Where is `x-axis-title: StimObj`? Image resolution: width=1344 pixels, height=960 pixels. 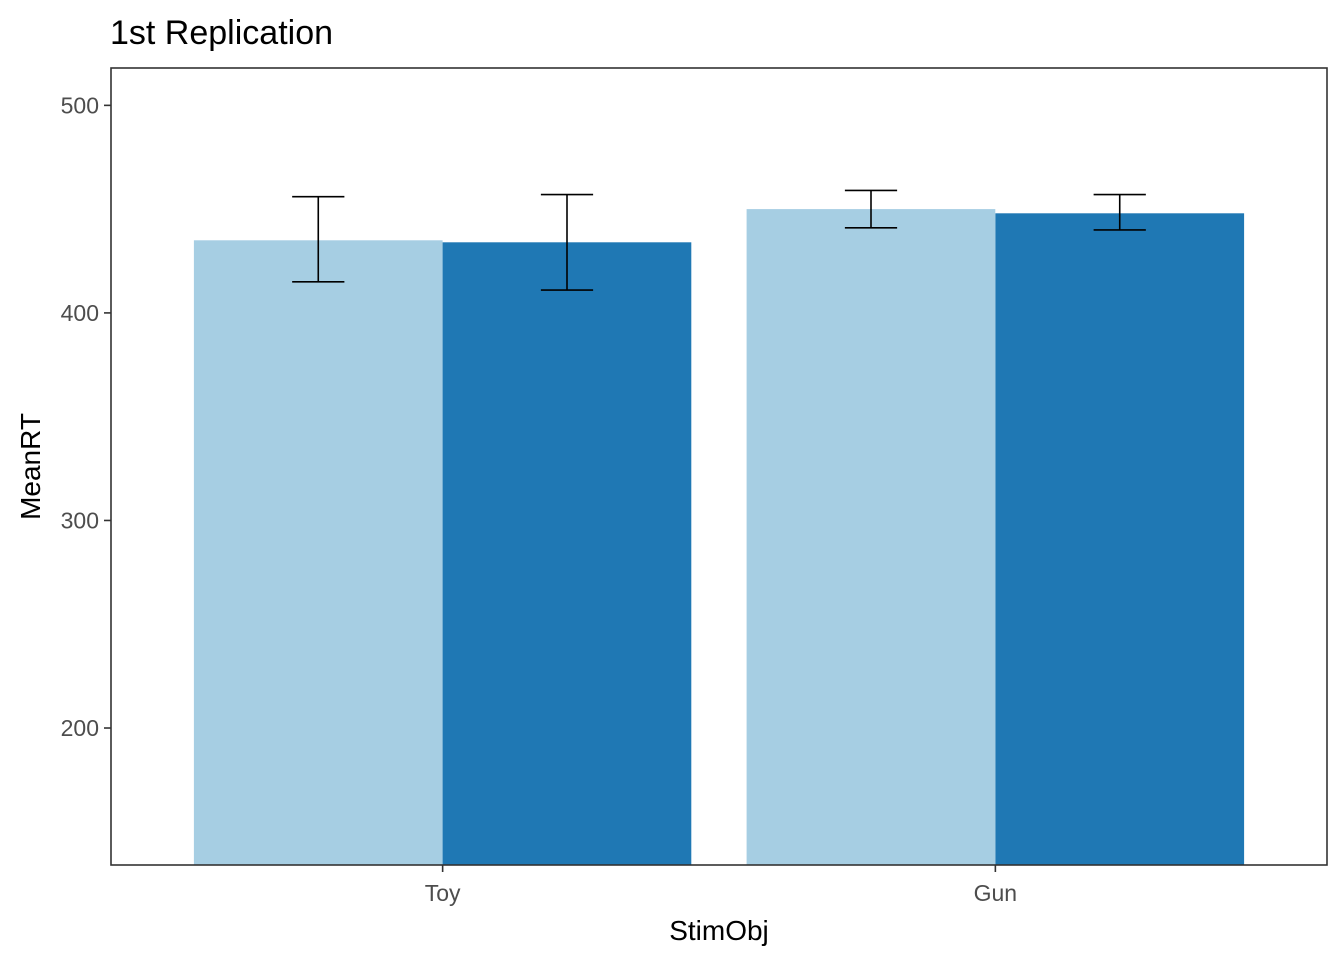
x-axis-title: StimObj is located at coordinates (719, 930).